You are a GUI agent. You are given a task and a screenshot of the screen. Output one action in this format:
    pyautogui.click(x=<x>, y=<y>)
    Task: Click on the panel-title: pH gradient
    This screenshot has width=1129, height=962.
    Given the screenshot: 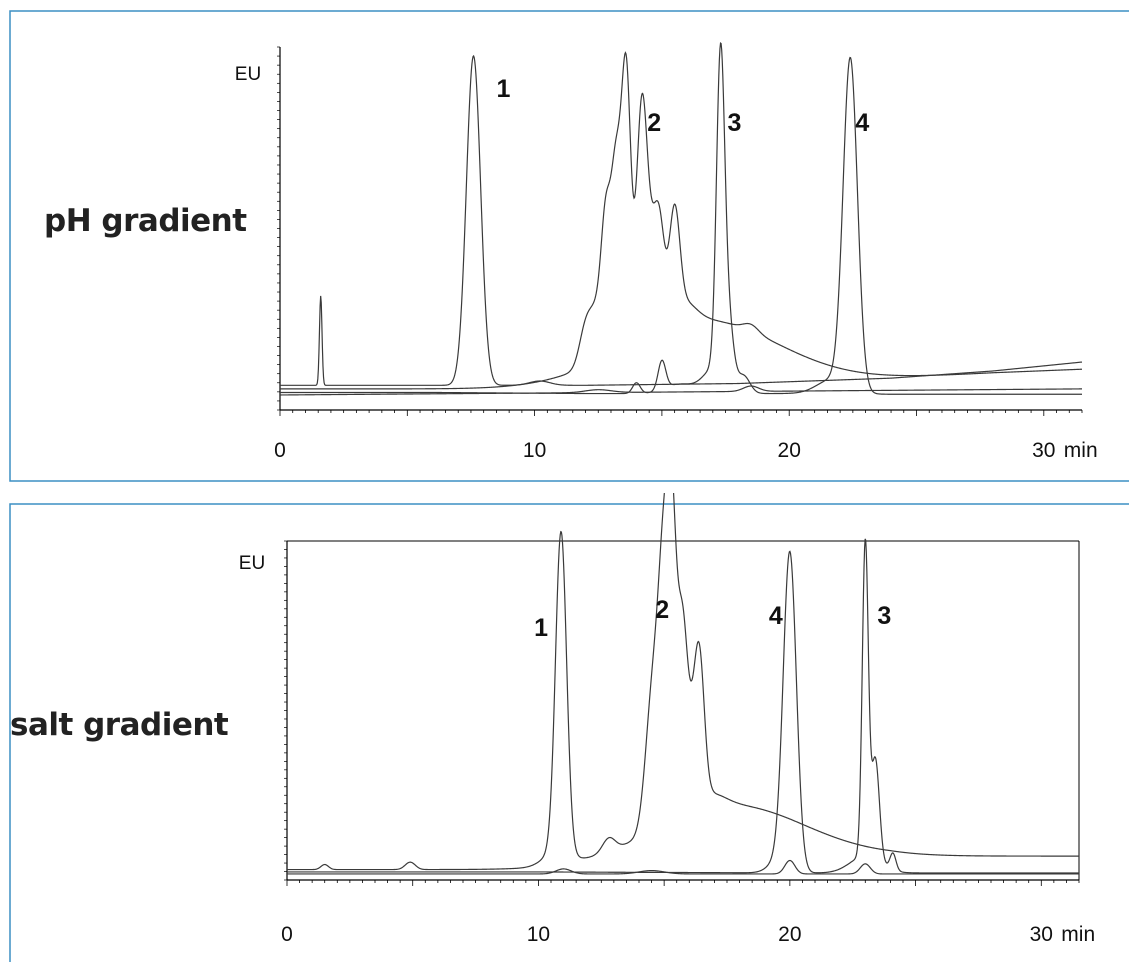 What is the action you would take?
    pyautogui.click(x=145, y=221)
    